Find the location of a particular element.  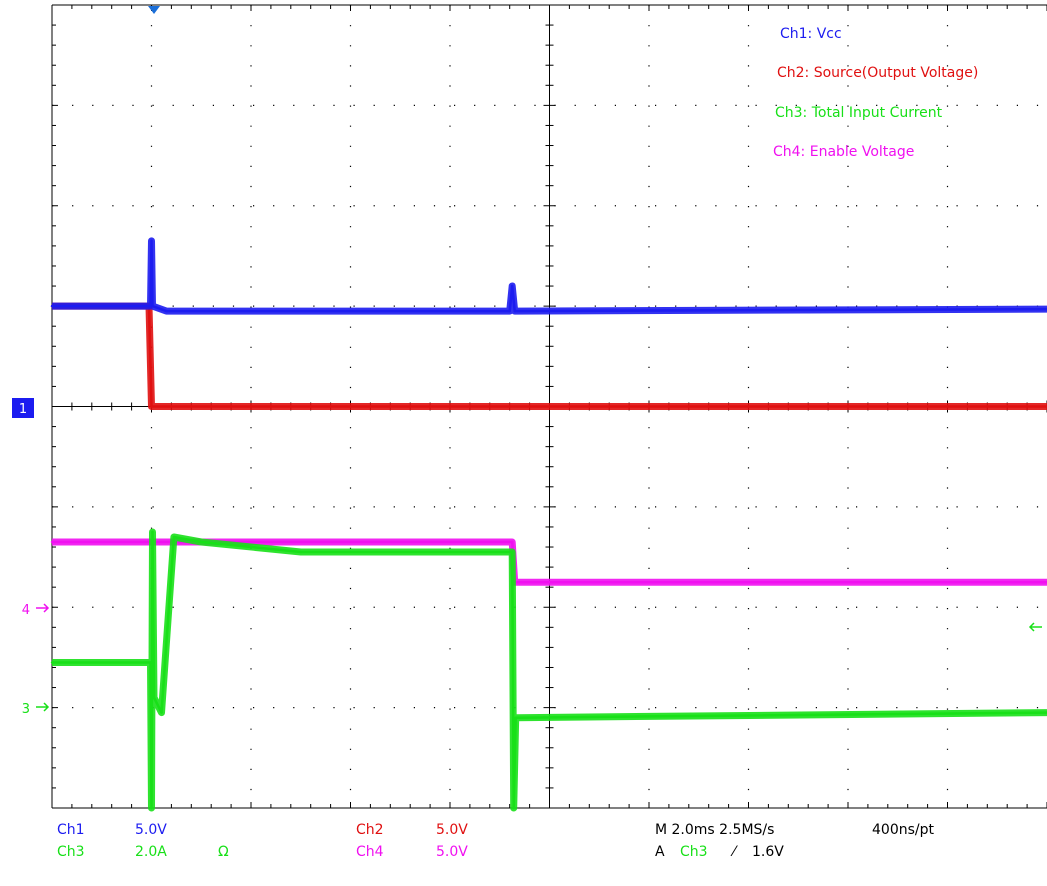

readout-trigger-level: 1.6V is located at coordinates (768, 852).